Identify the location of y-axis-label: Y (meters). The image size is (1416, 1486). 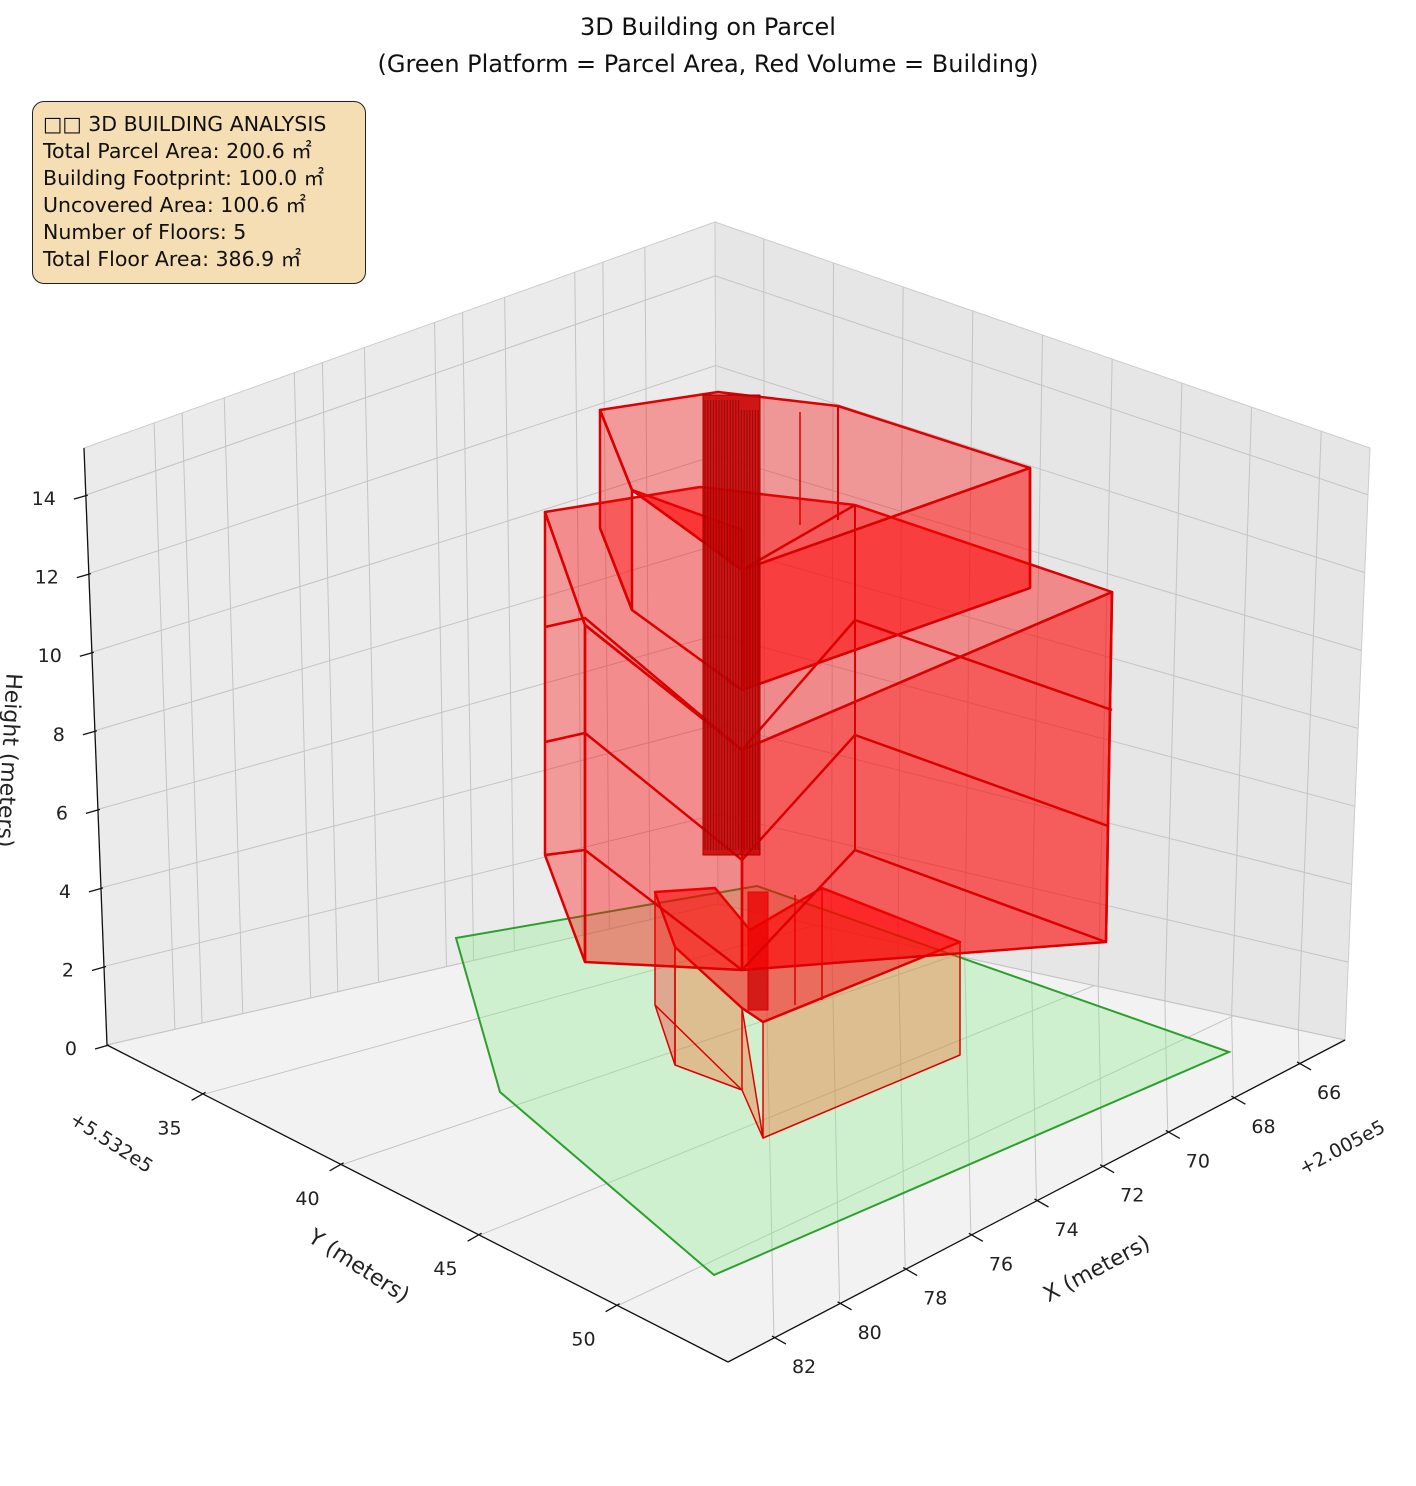
(358, 1266).